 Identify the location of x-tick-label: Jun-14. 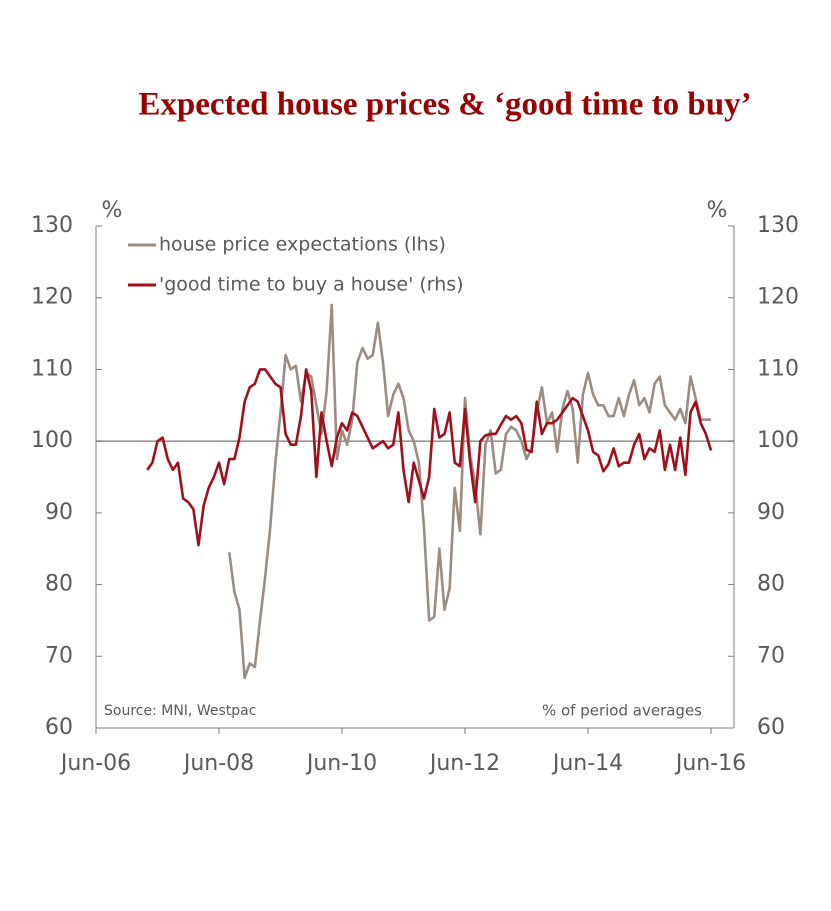
(587, 763).